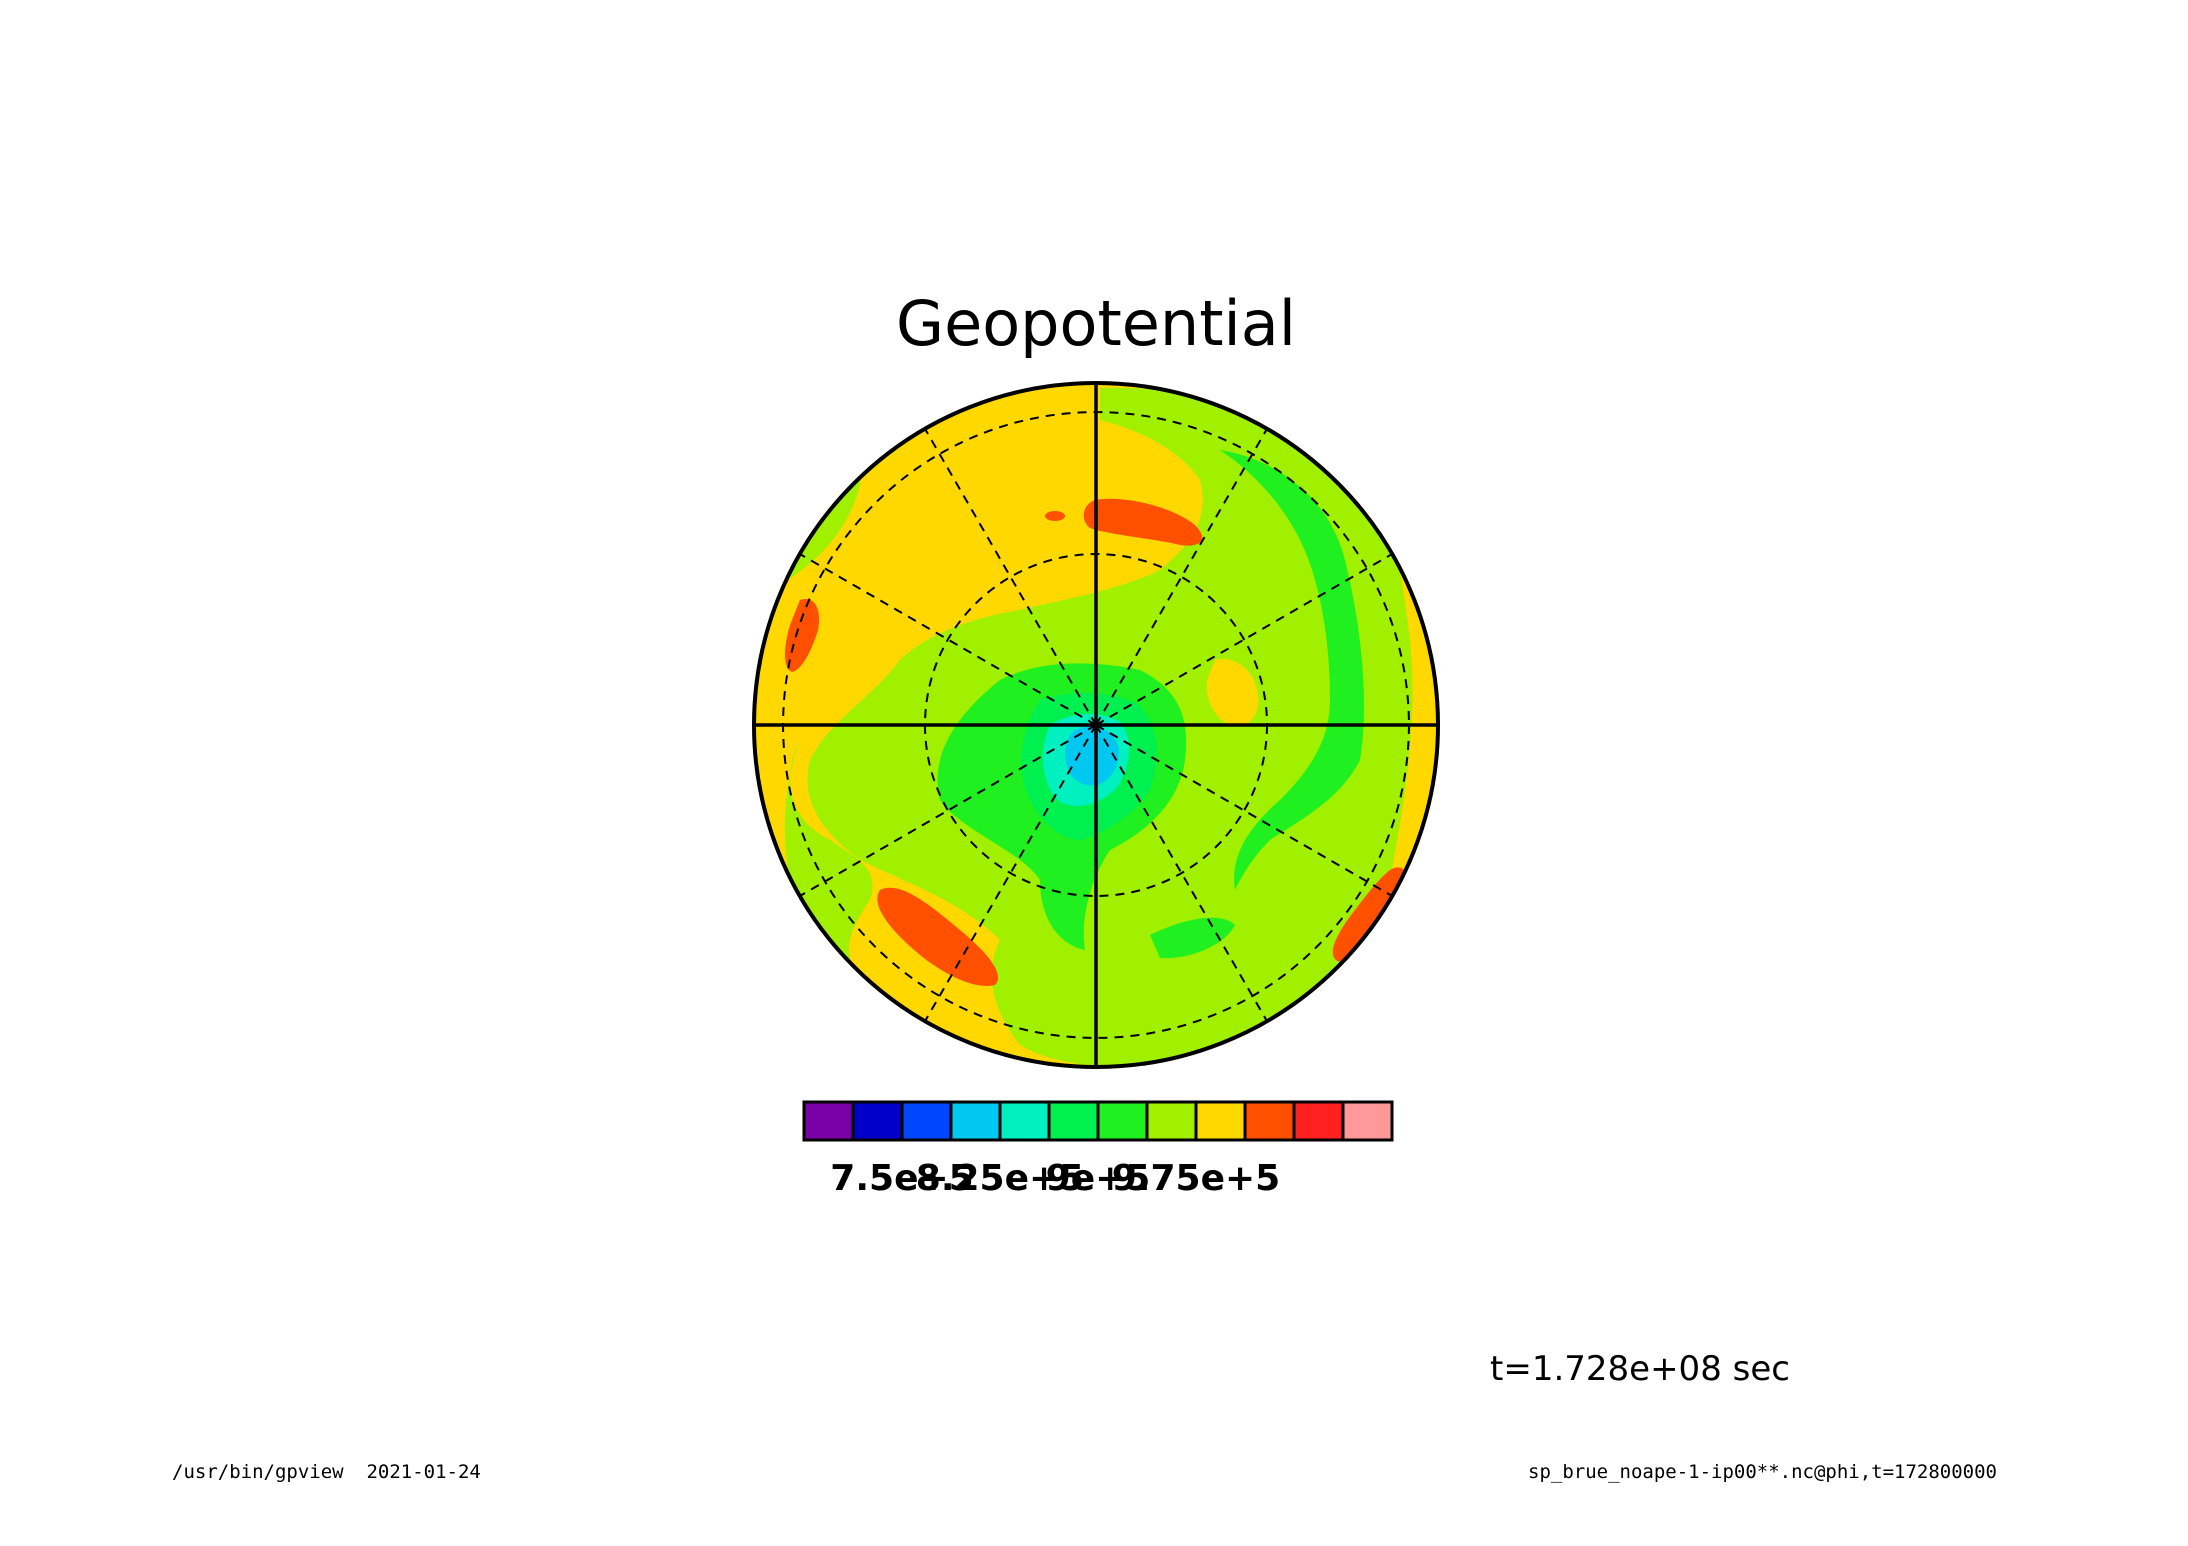 The height and width of the screenshot is (1546, 2188). What do you see at coordinates (1098, 1178) in the screenshot?
I see `colorbar-tick-label: 9e+5` at bounding box center [1098, 1178].